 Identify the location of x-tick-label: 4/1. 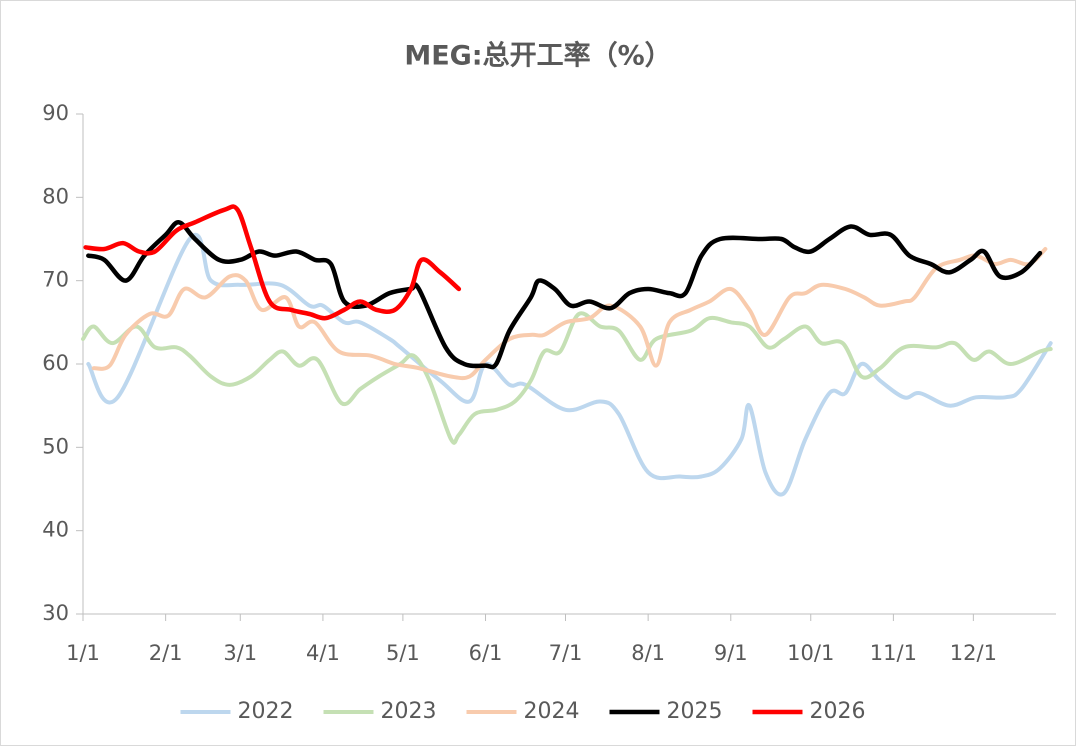
(323, 653).